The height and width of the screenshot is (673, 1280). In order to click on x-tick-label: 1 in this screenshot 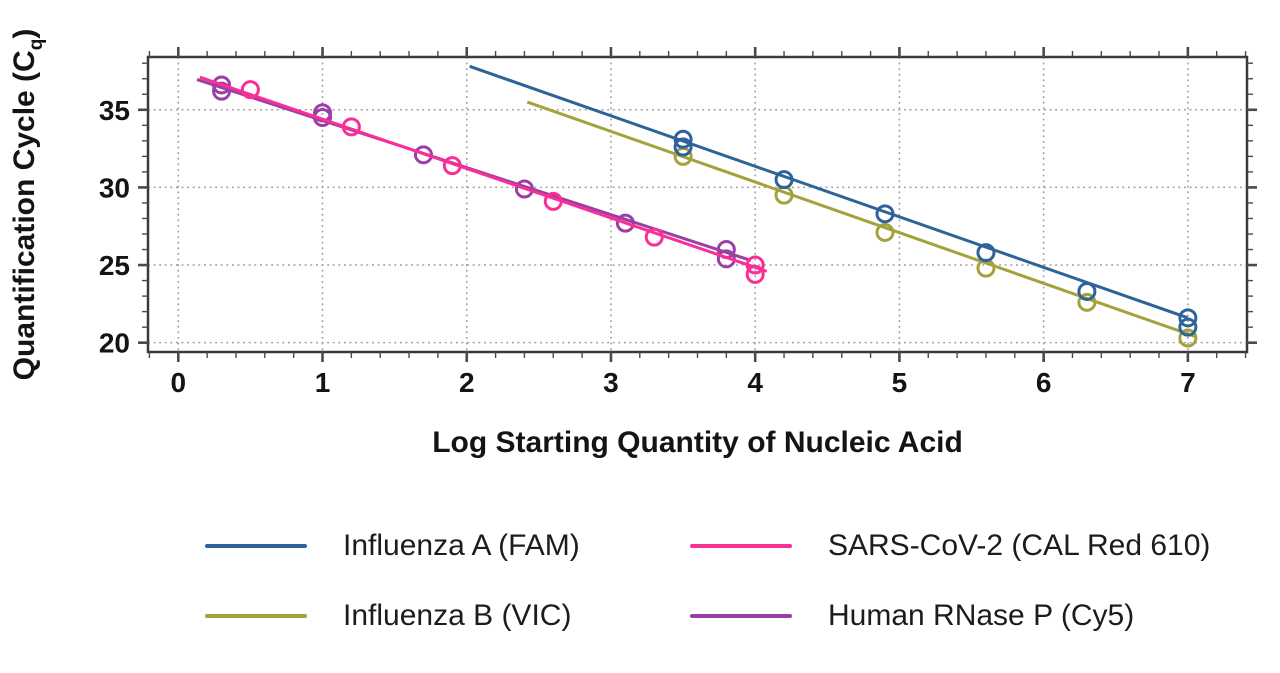, I will do `click(323, 382)`.